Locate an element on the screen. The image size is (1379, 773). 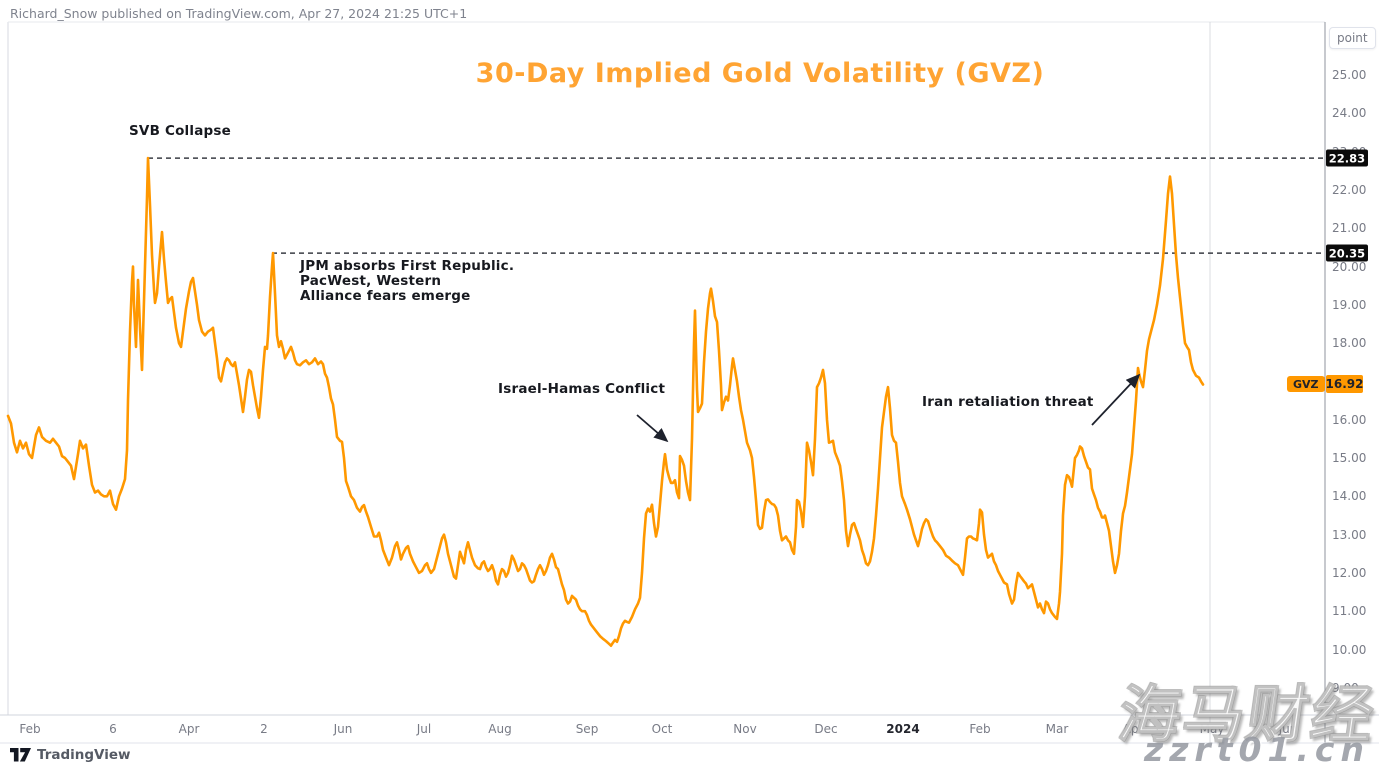
price-tick-label: 20.00 is located at coordinates (1349, 266).